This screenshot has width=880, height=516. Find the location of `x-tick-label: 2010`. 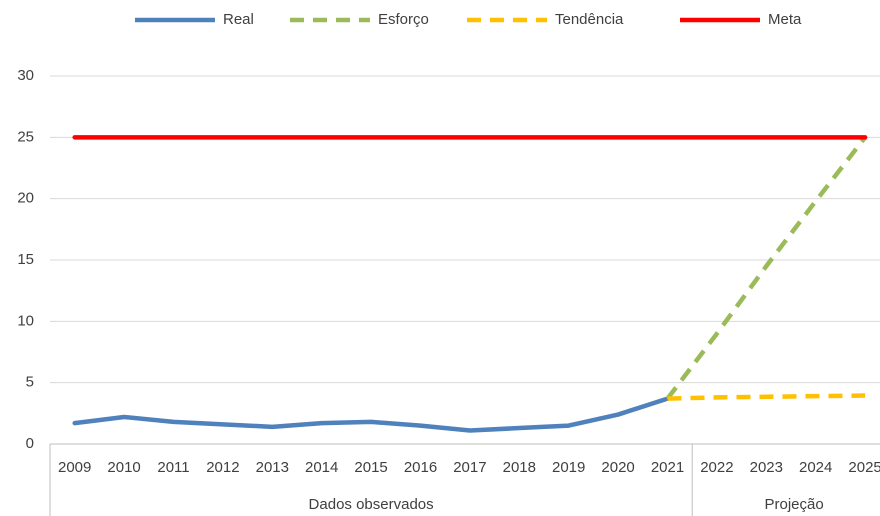

x-tick-label: 2010 is located at coordinates (123, 467).